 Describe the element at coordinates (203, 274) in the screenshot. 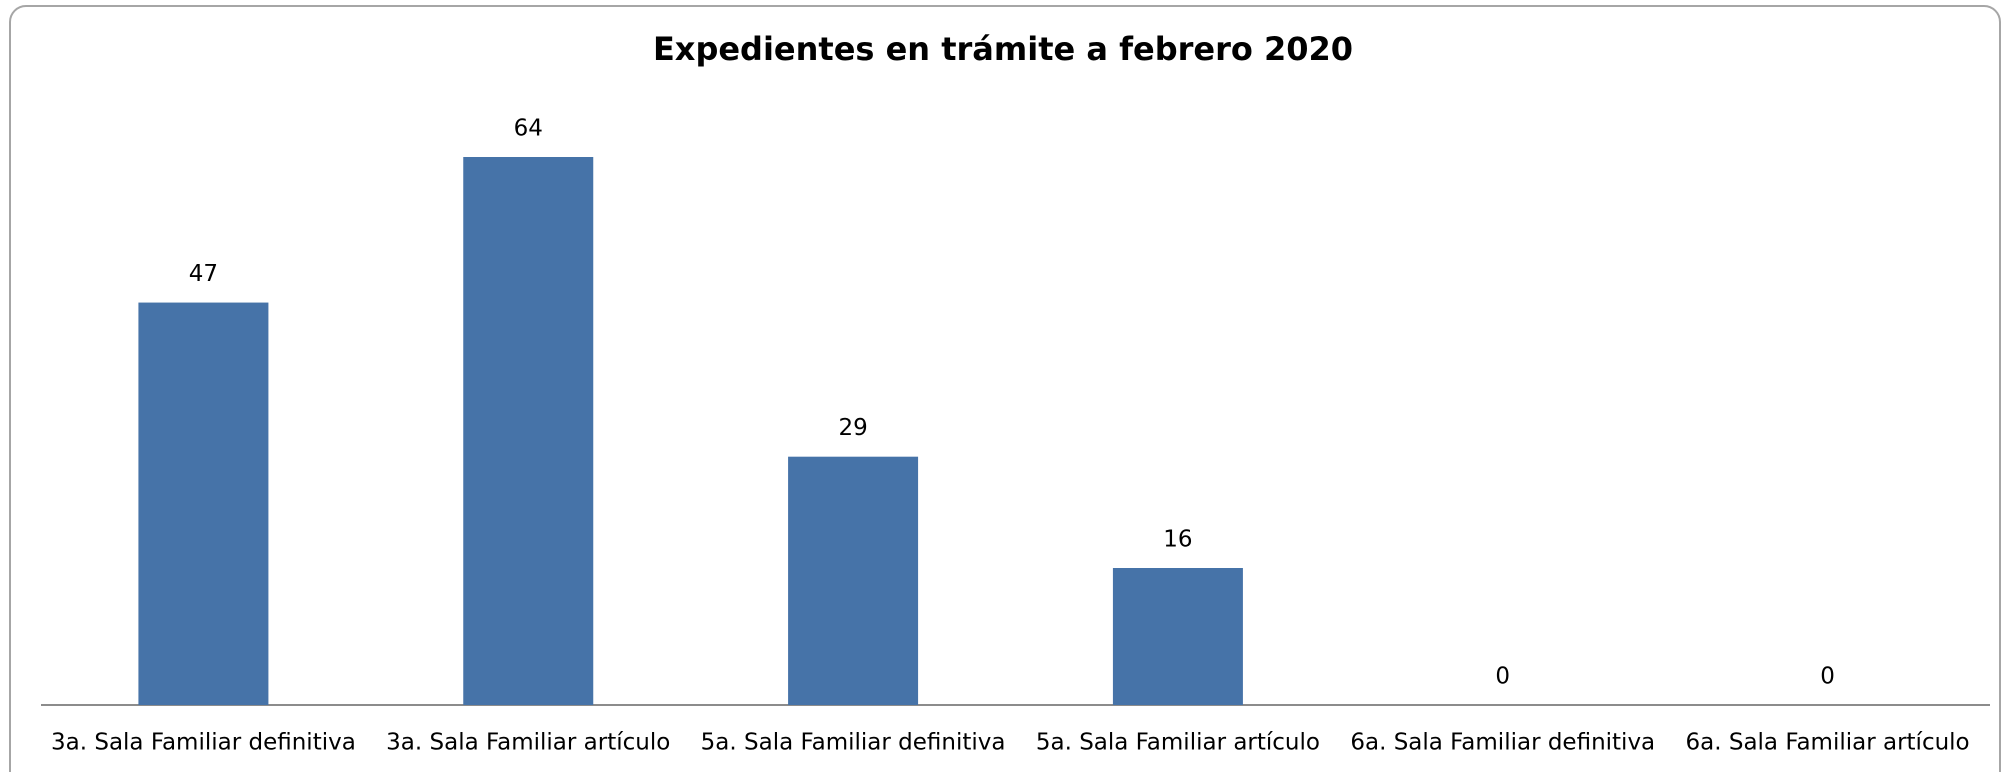

I see `data-label: 47` at that location.